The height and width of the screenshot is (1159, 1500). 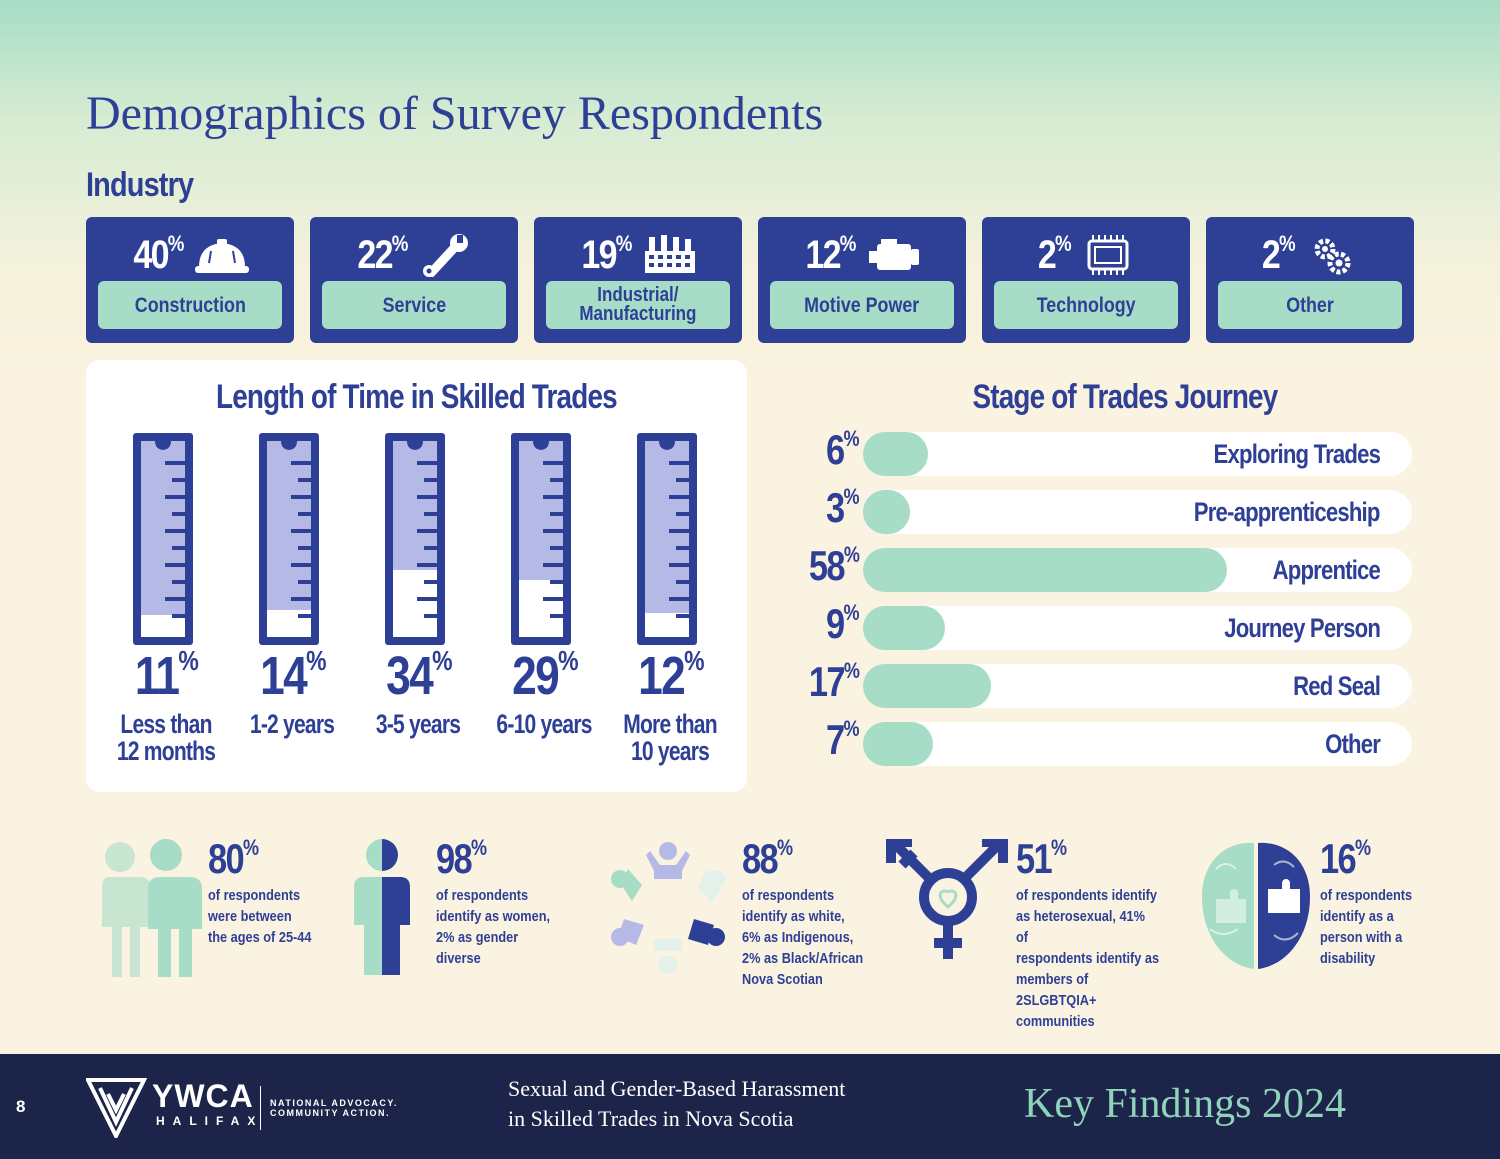 What do you see at coordinates (418, 724) in the screenshot?
I see `length-label: 3-5 years` at bounding box center [418, 724].